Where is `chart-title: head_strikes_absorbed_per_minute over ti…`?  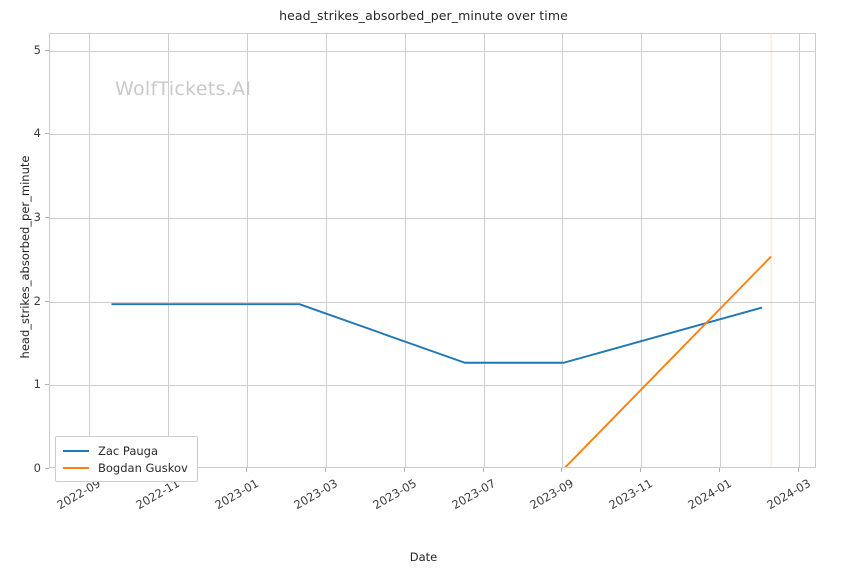 chart-title: head_strikes_absorbed_per_minute over ti… is located at coordinates (423, 15).